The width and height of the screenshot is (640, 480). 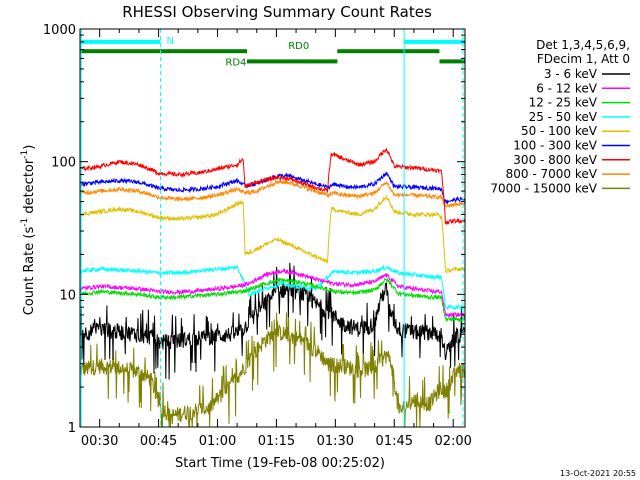 I want to click on legend-label: 3 - 6 keV, so click(x=571, y=74).